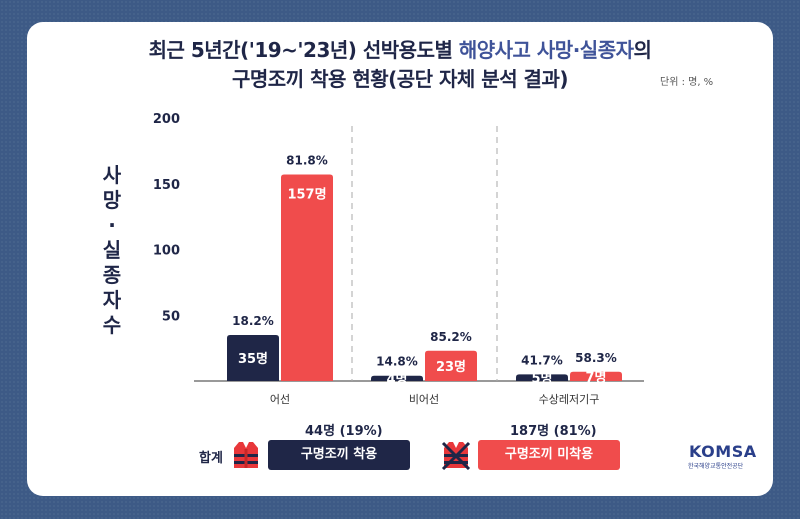 The height and width of the screenshot is (519, 800). Describe the element at coordinates (166, 251) in the screenshot. I see `y-tick-label: 100` at that location.